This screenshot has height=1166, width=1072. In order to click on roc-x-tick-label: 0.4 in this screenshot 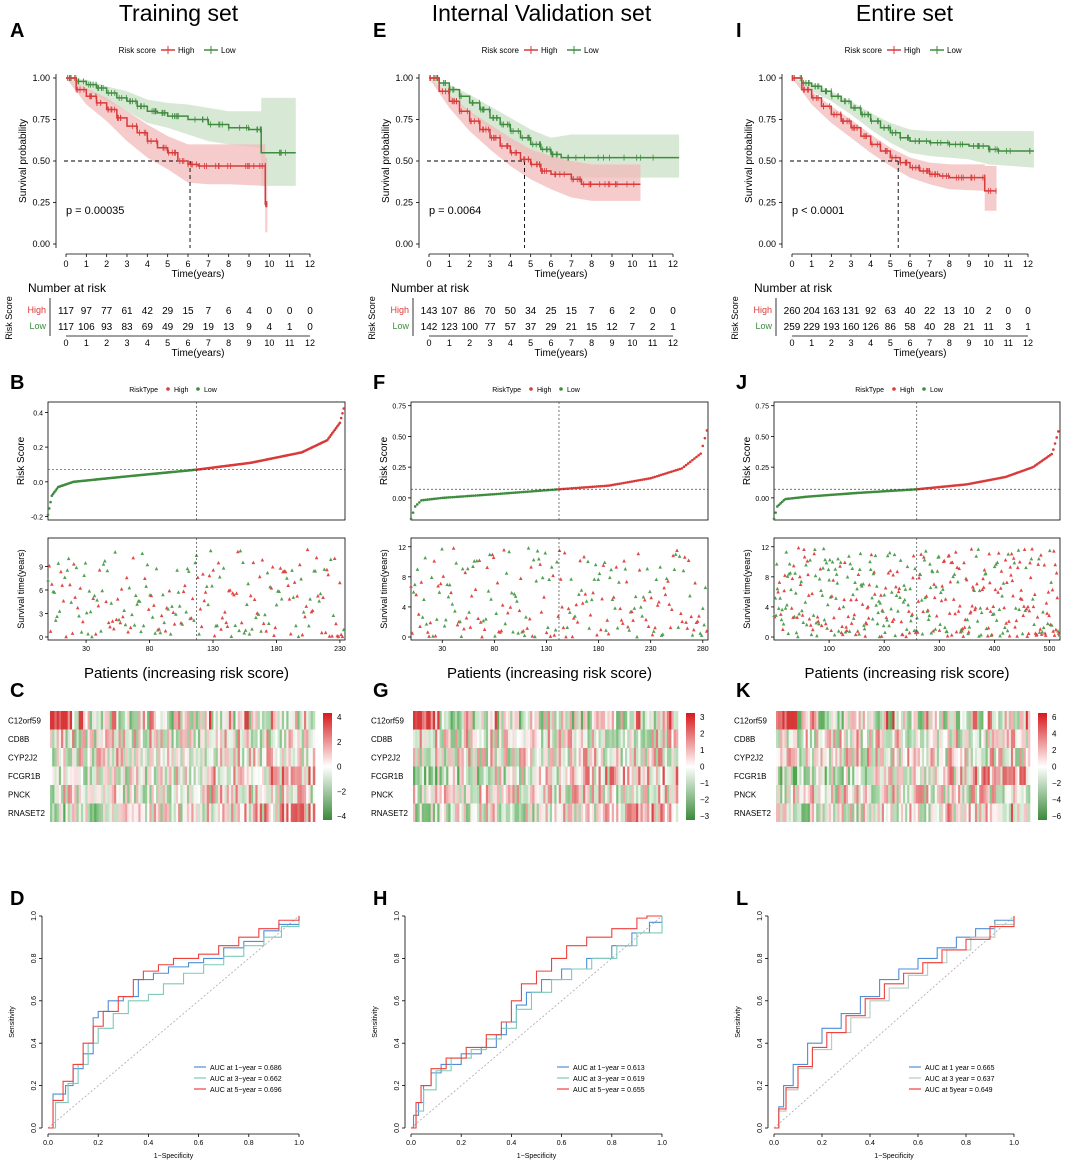, I will do `click(870, 1143)`.